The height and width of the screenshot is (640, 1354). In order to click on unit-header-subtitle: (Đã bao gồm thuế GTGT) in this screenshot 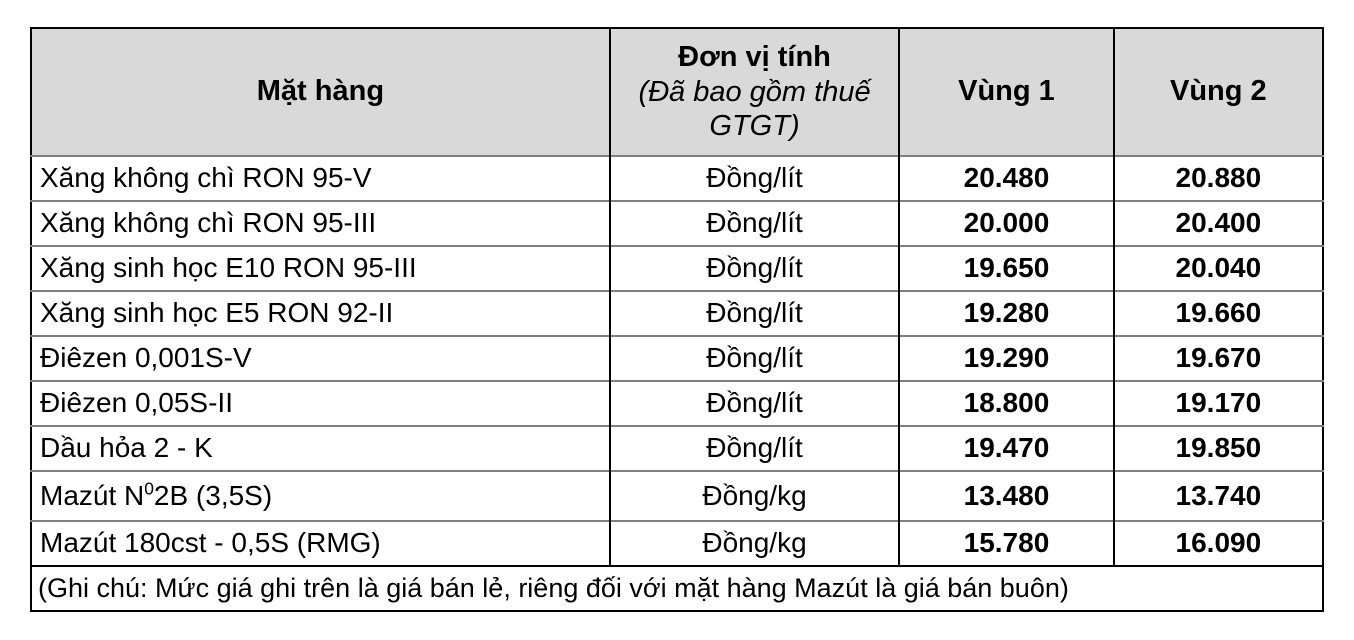, I will do `click(754, 109)`.